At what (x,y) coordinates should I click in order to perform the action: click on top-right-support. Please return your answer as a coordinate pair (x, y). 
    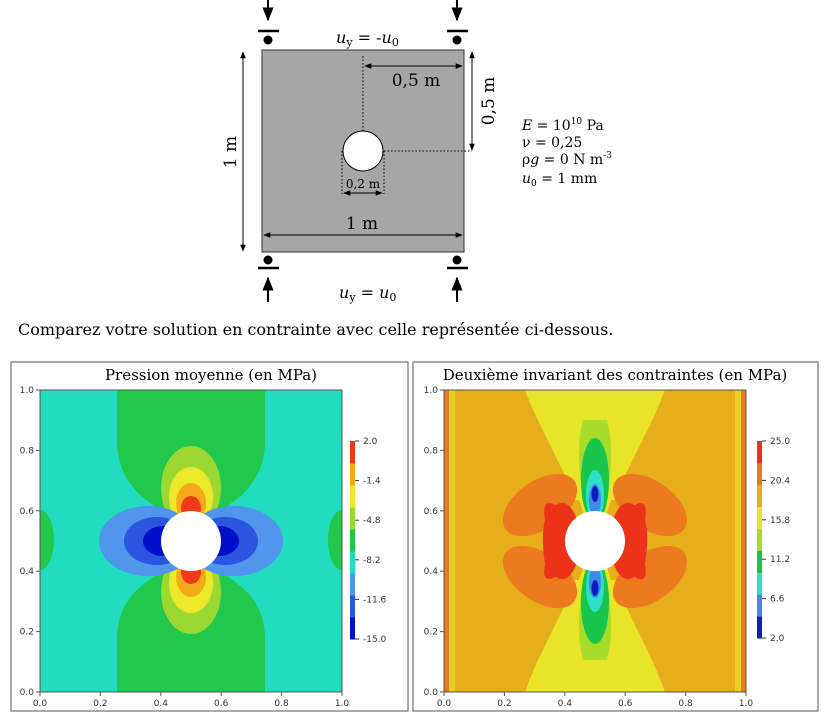
    Looking at the image, I should click on (457, 22).